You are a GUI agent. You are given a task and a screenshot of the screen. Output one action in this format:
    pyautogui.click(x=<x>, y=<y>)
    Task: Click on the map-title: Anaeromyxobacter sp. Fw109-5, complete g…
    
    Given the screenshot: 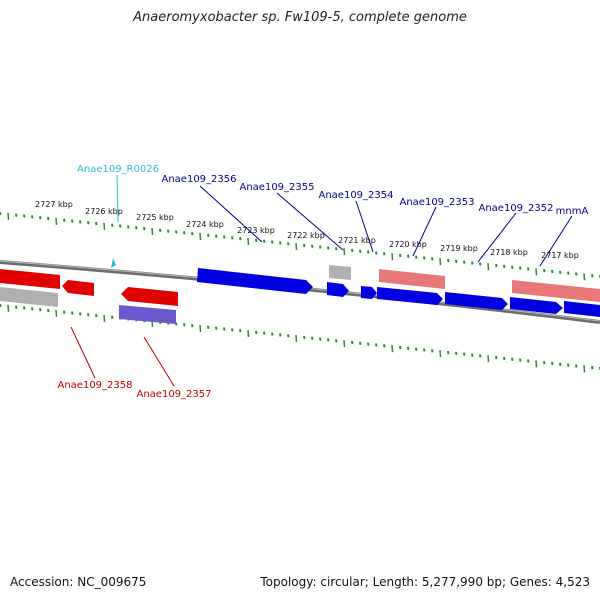 What is the action you would take?
    pyautogui.click(x=300, y=17)
    